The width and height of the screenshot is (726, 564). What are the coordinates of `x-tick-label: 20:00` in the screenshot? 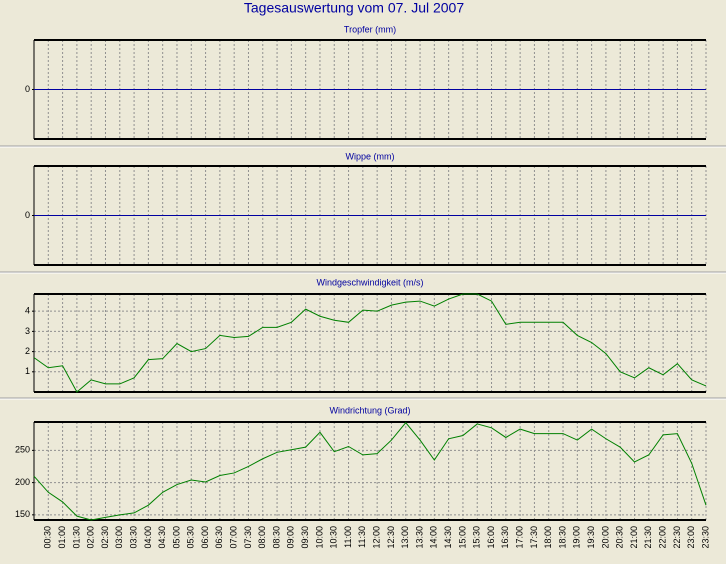 It's located at (605, 537).